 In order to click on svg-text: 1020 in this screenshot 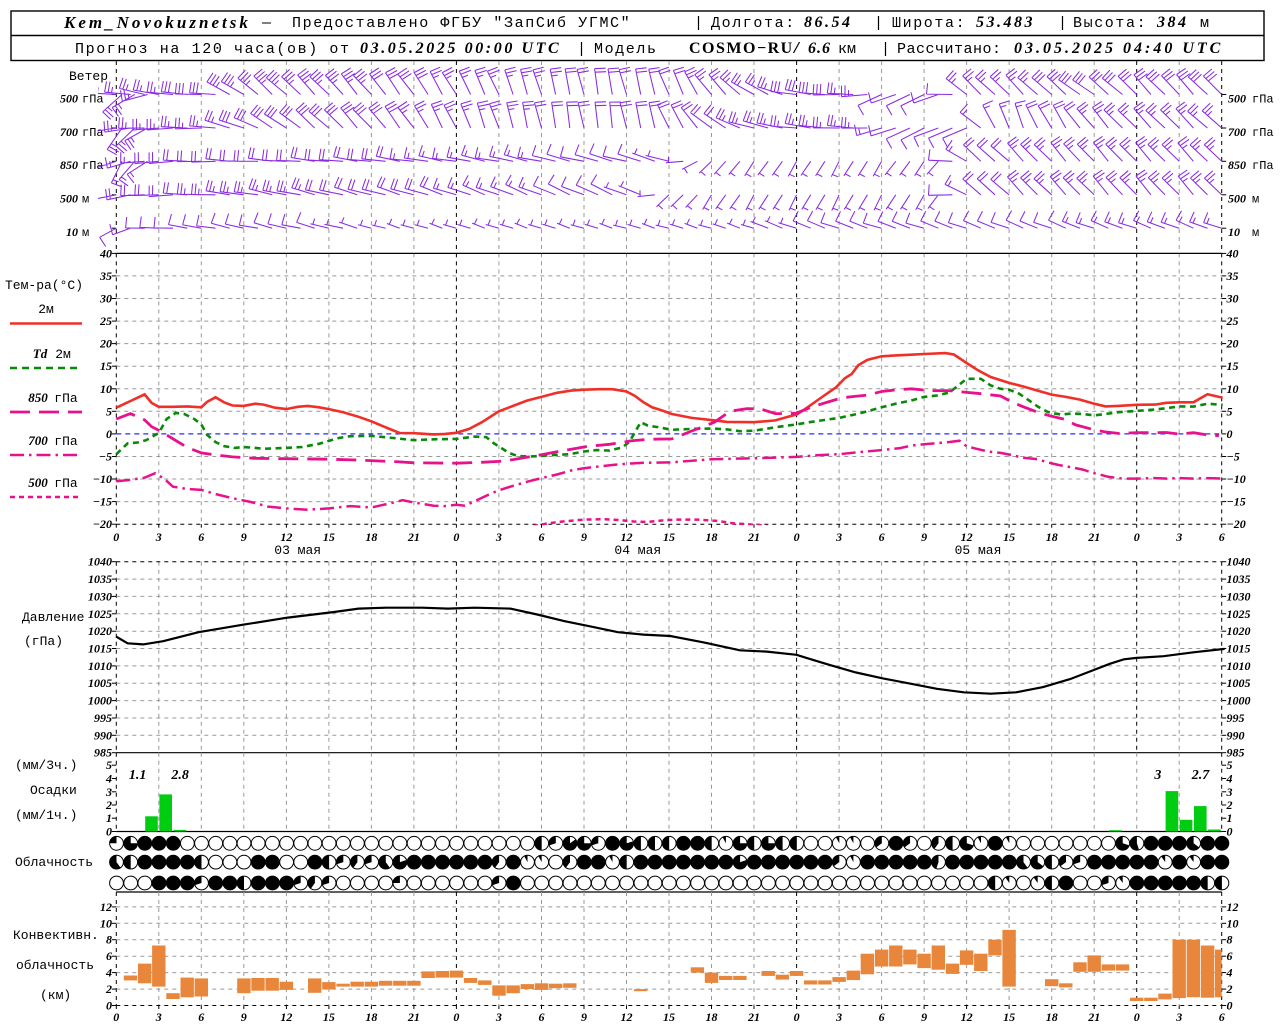, I will do `click(1239, 631)`.